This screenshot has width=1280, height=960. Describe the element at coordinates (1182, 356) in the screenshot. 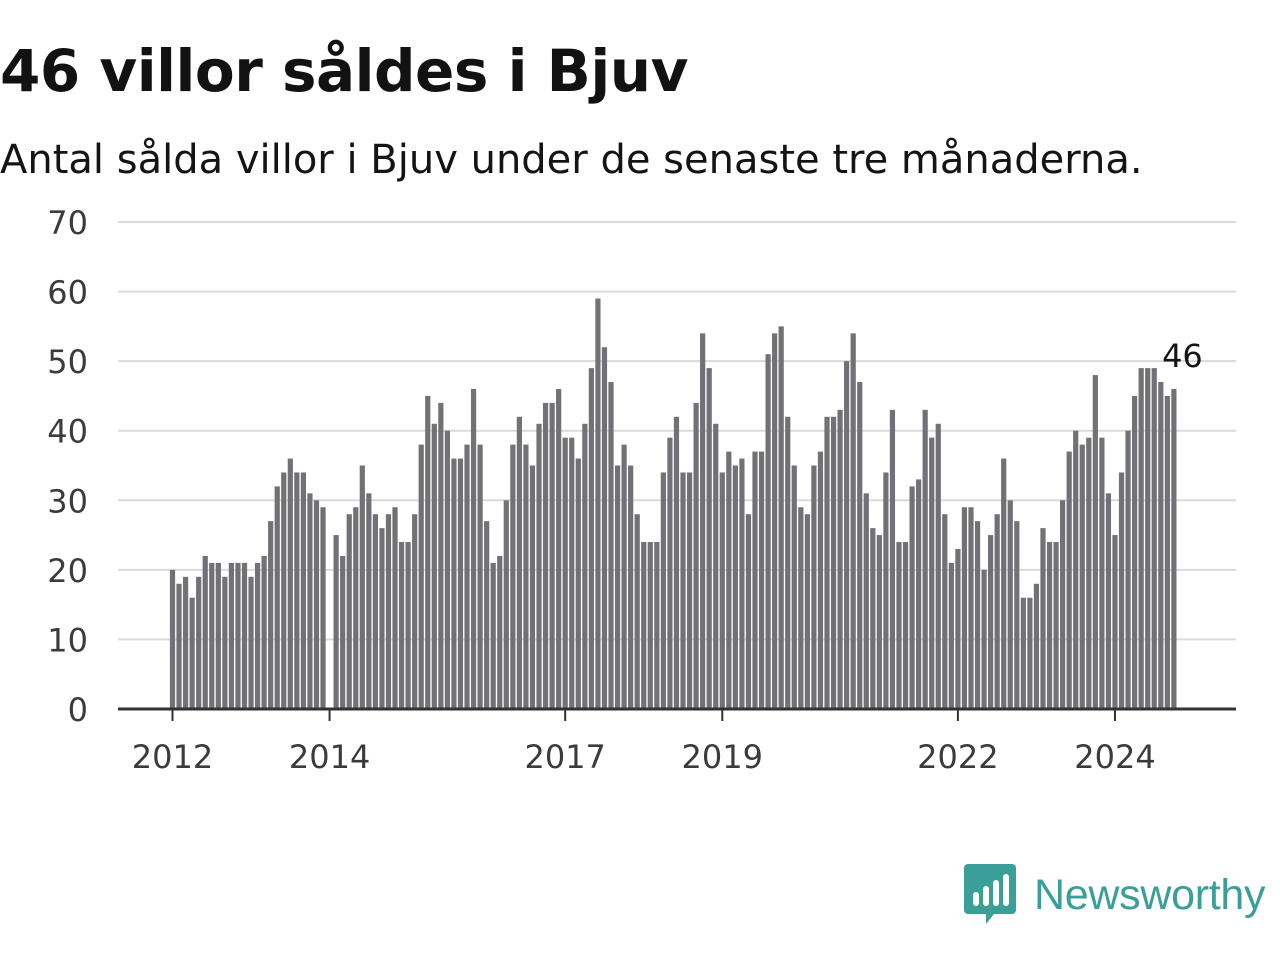

I see `annotations: 46` at that location.